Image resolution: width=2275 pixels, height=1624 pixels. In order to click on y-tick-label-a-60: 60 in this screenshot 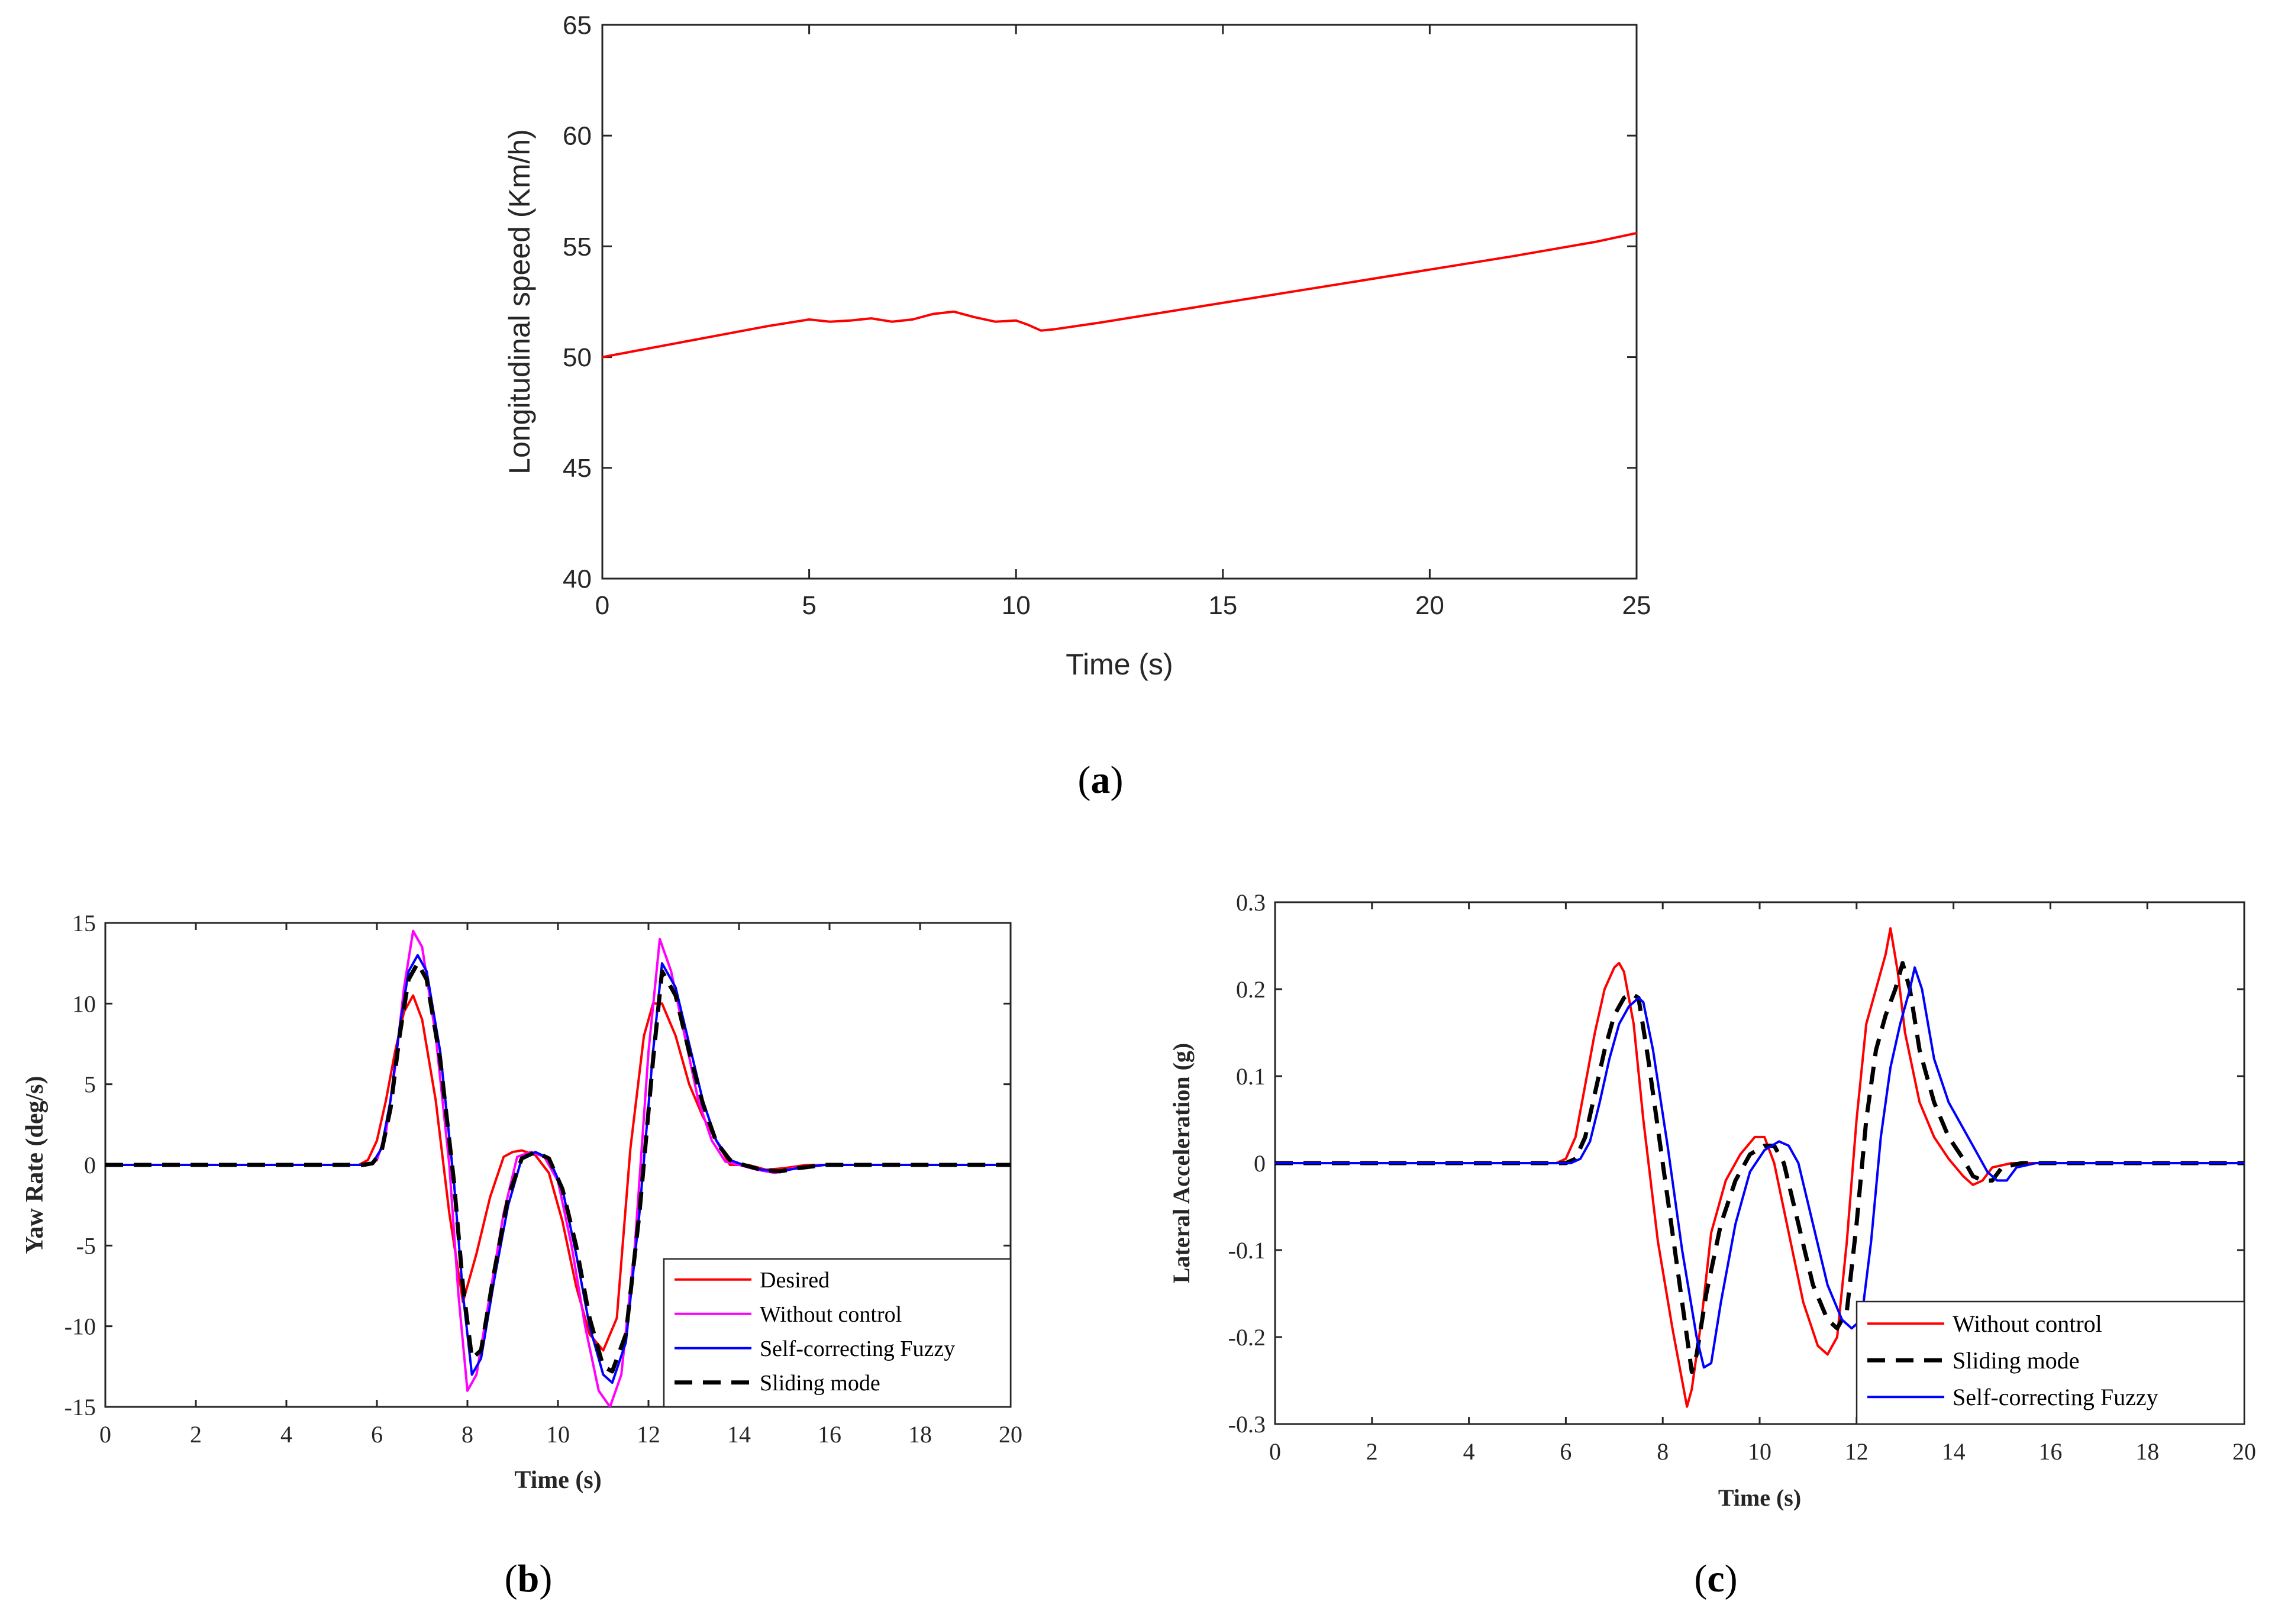, I will do `click(577, 136)`.